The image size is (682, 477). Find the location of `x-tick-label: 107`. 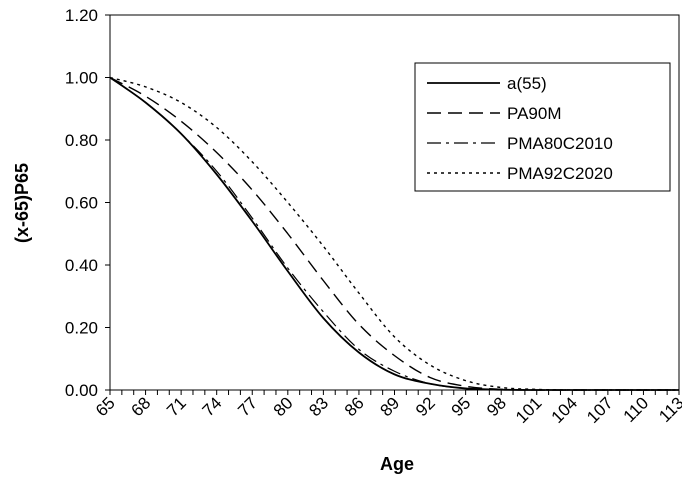

x-tick-label: 107 is located at coordinates (599, 409).